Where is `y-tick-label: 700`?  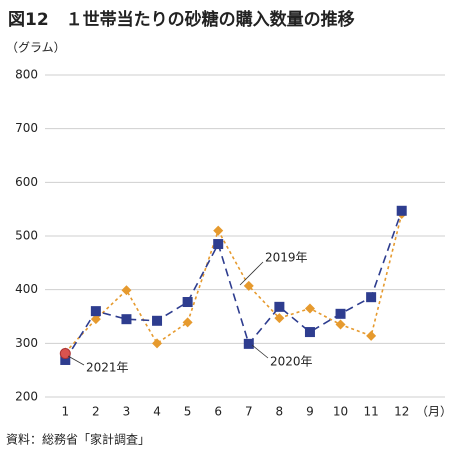
y-tick-label: 700 is located at coordinates (26, 128).